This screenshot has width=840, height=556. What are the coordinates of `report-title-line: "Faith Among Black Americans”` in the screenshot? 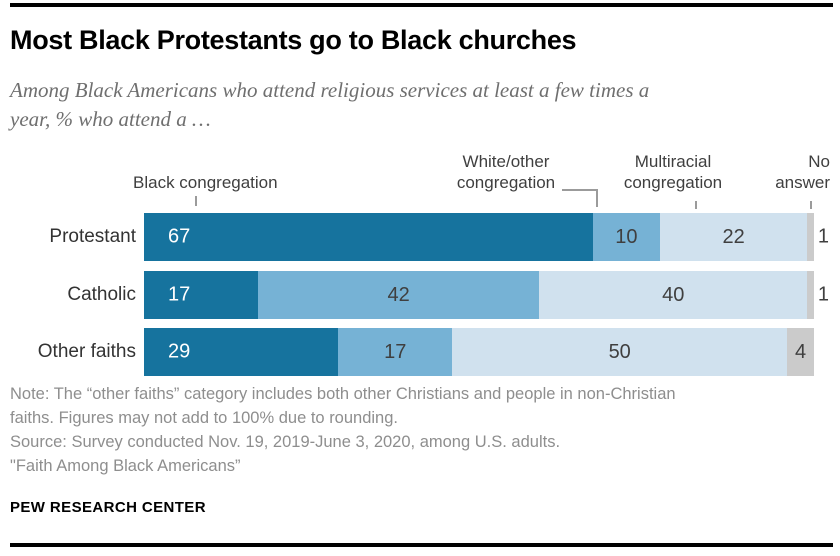 It's located at (125, 466).